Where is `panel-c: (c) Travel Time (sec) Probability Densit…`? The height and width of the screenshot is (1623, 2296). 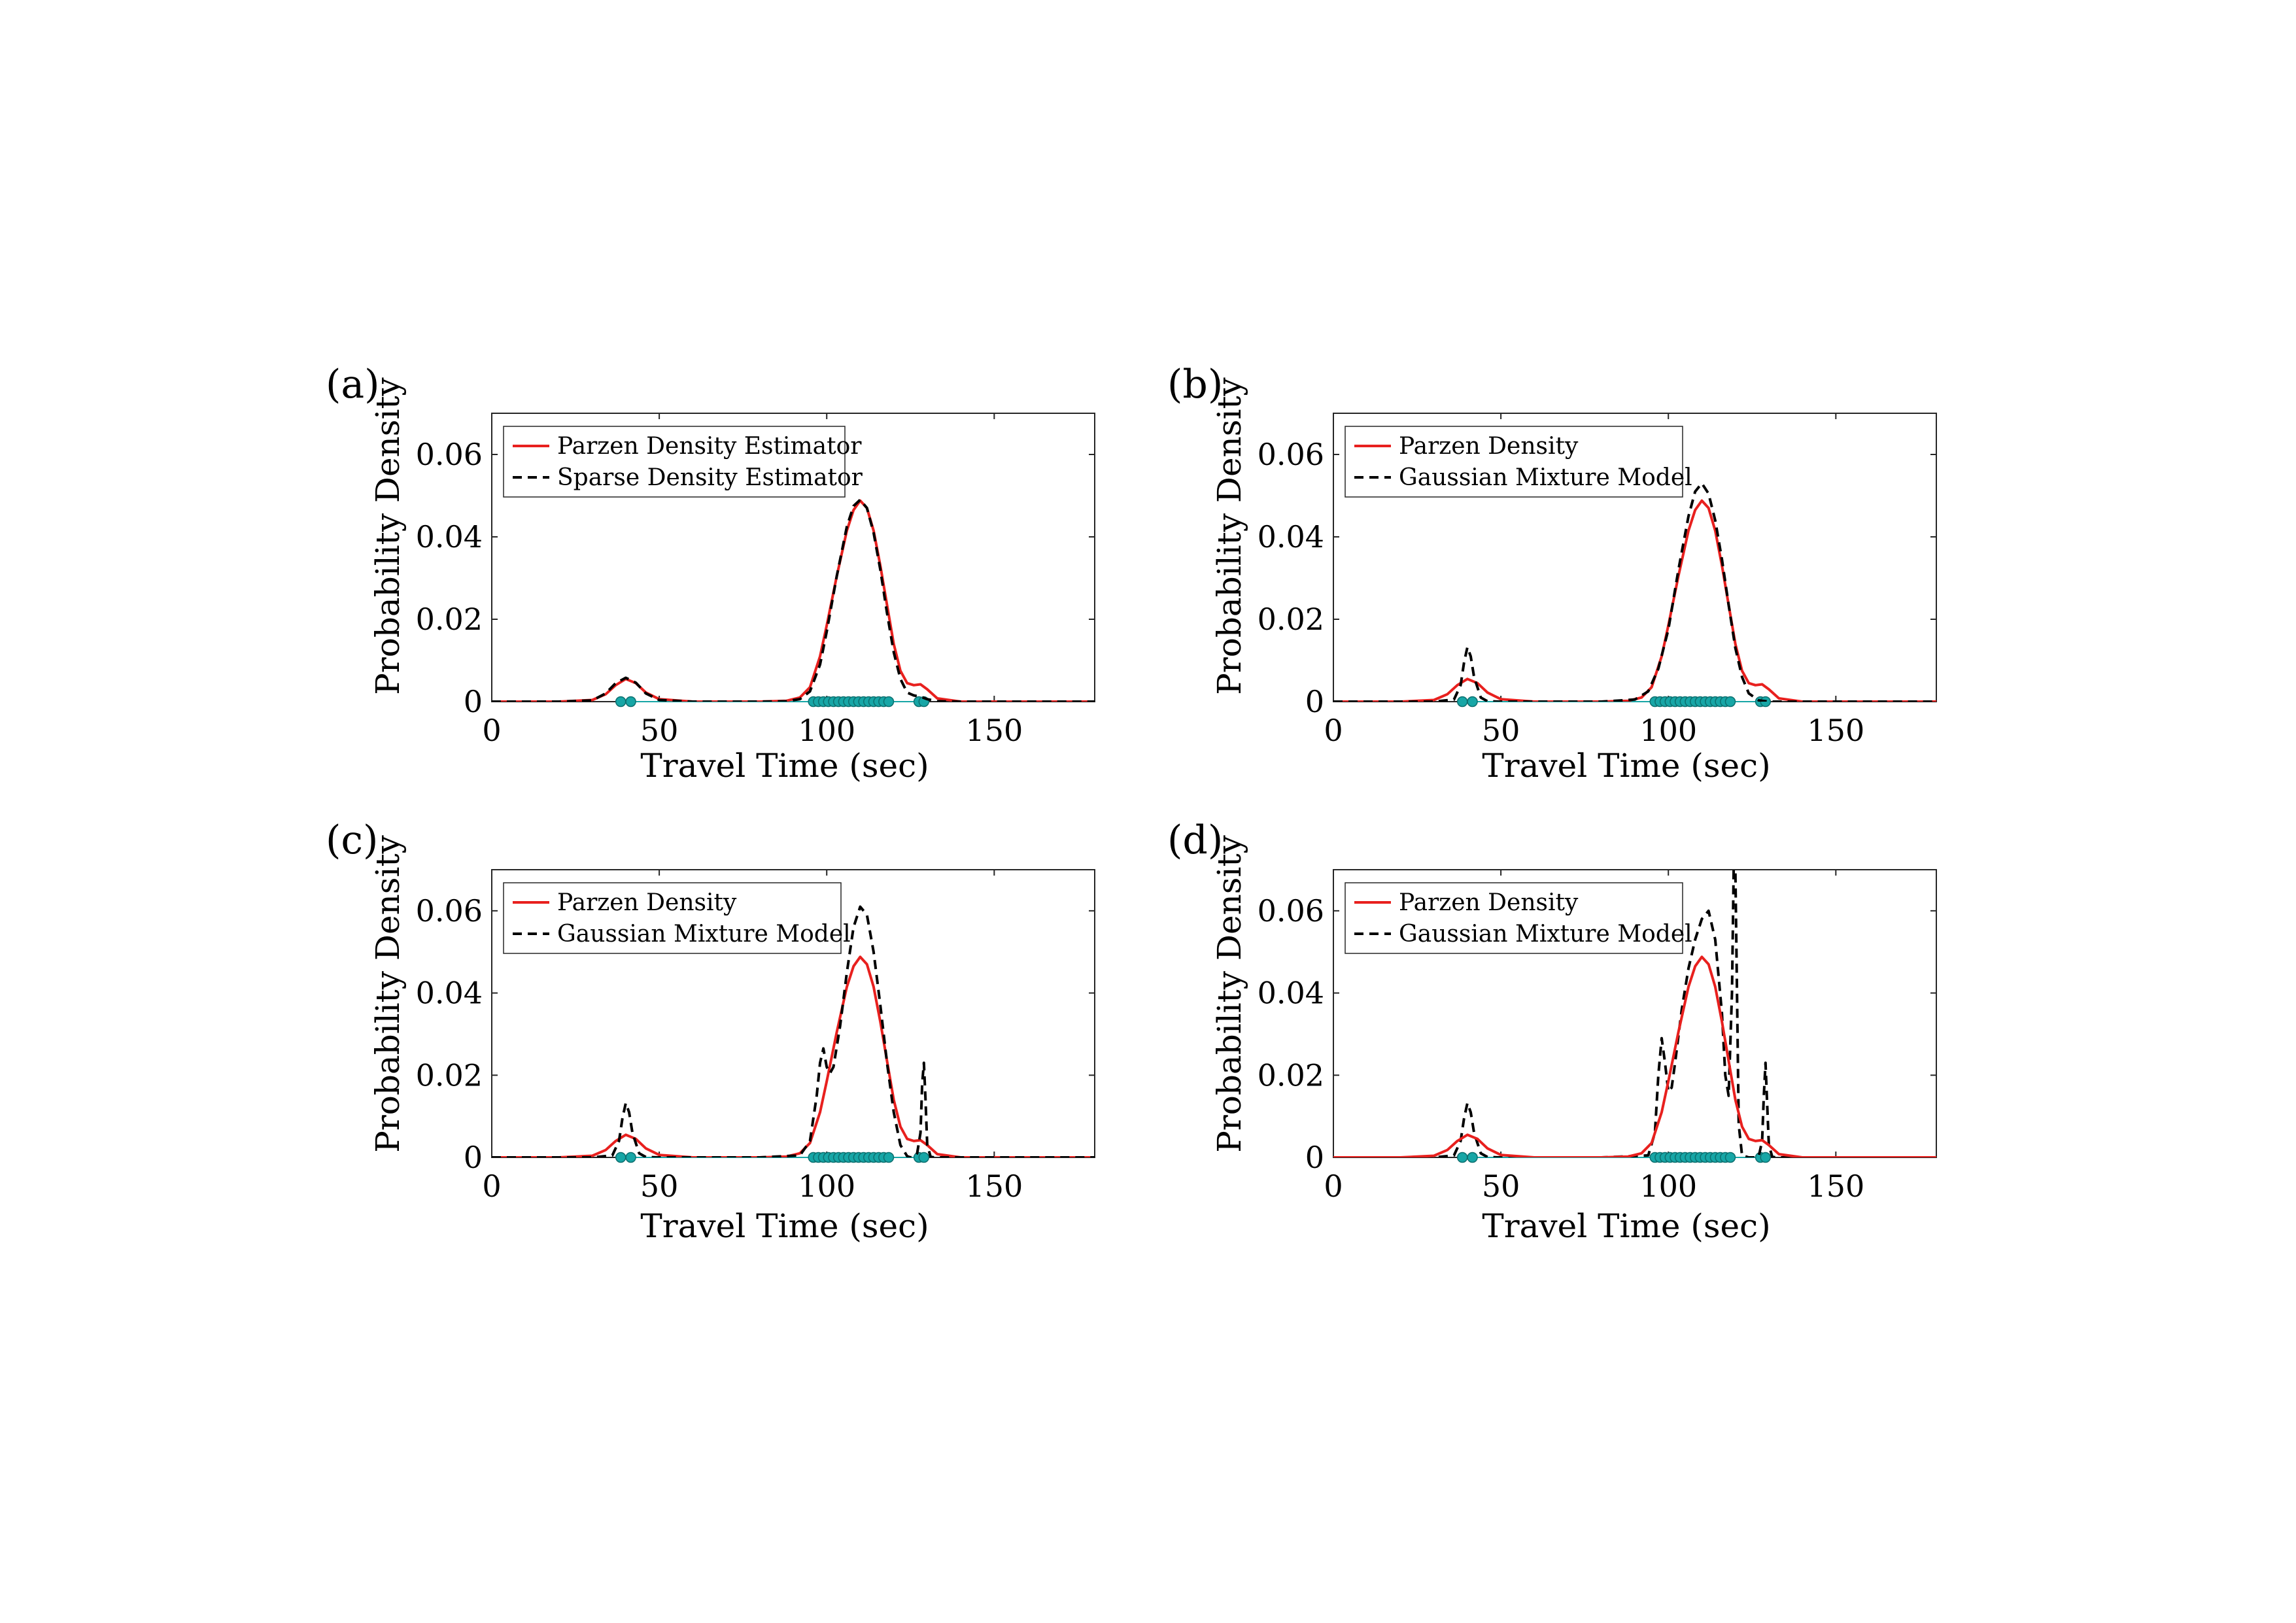 panel-c: (c) Travel Time (sec) Probability Densit… is located at coordinates (710, 1031).